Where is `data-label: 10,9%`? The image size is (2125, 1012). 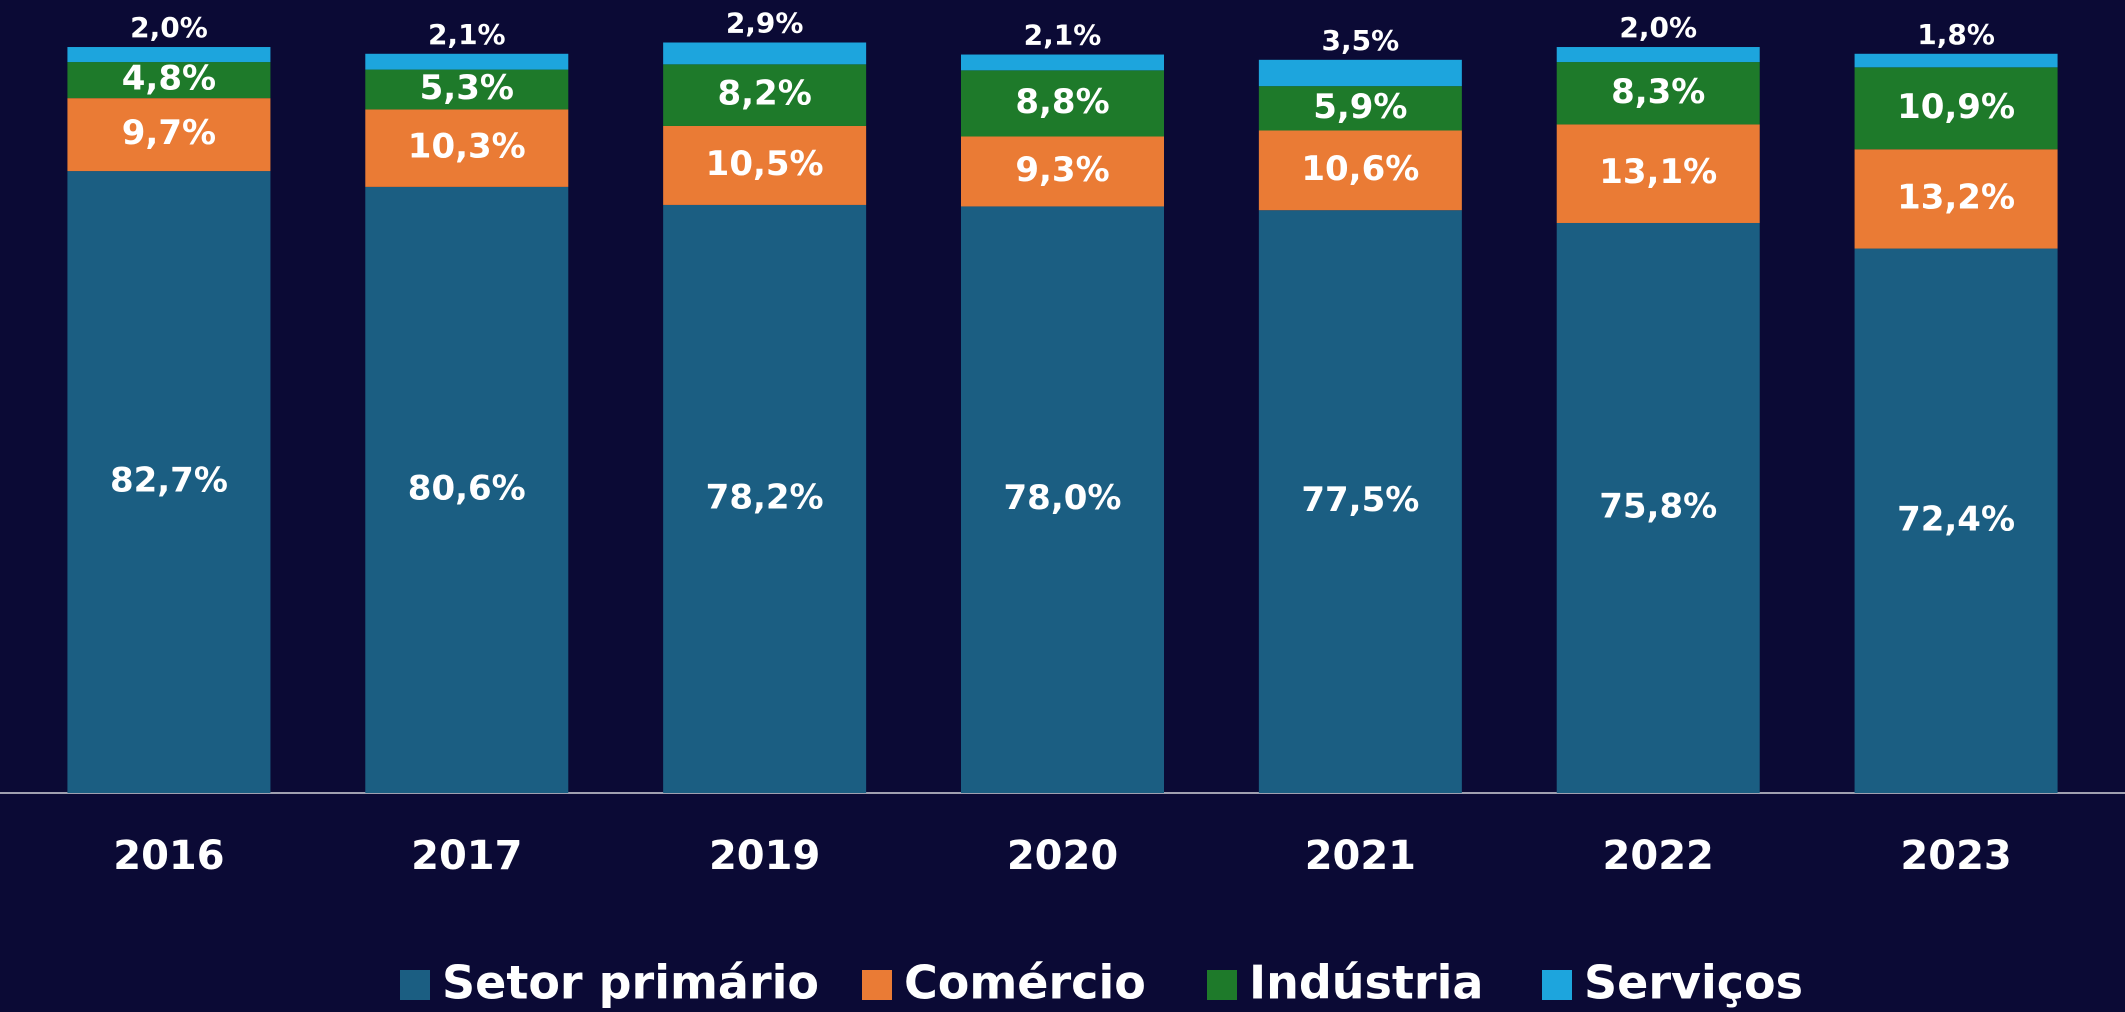
data-label: 10,9% is located at coordinates (1956, 107).